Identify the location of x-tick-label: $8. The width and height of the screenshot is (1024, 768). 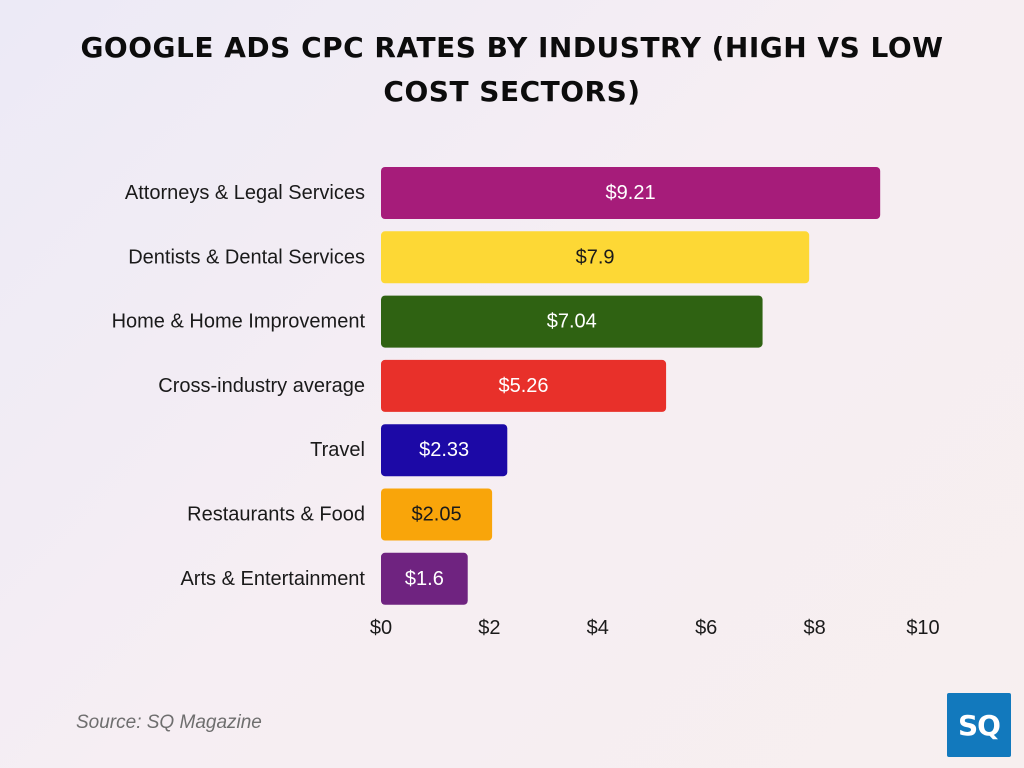
(814, 628).